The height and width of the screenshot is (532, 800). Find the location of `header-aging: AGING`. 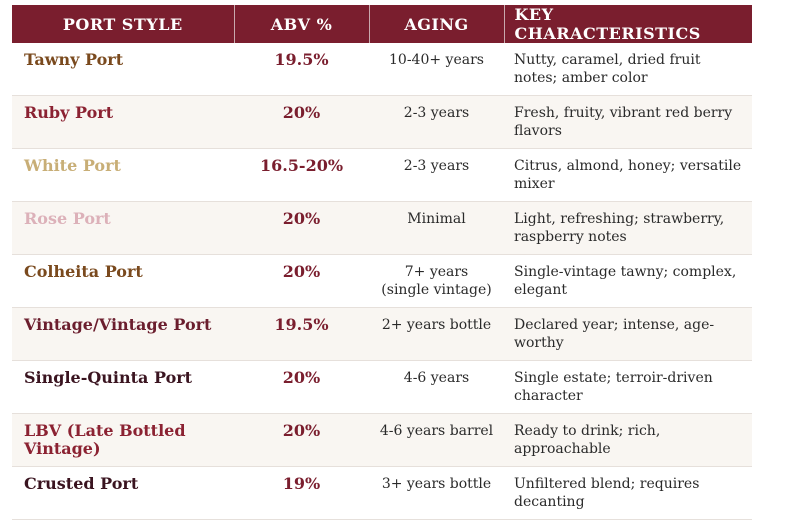

header-aging: AGING is located at coordinates (437, 24).